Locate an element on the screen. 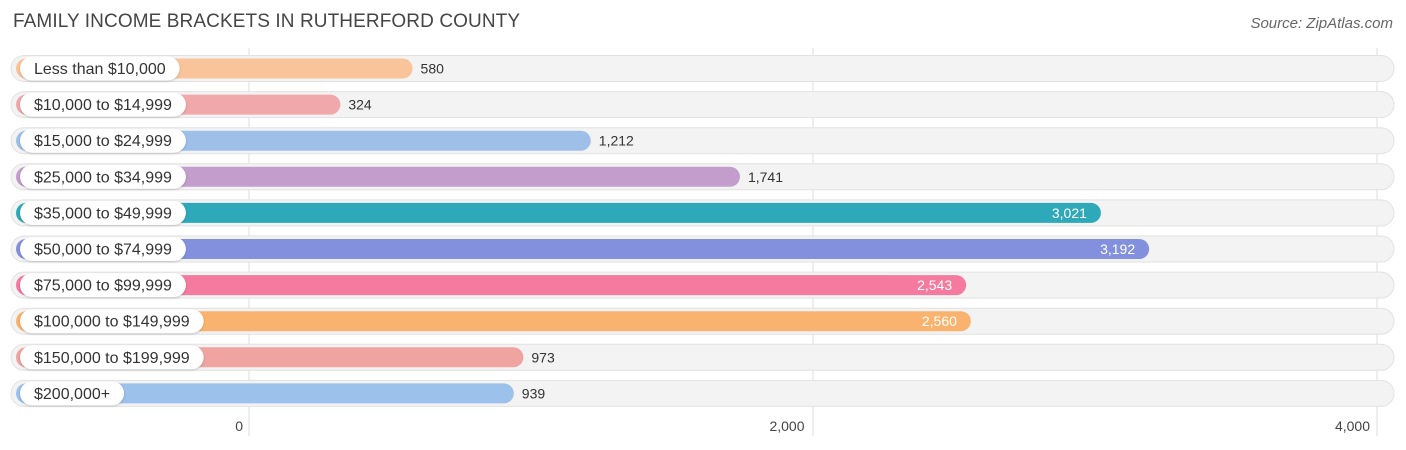  bar-row: $50,000 to $74,999 3,192 is located at coordinates (702, 249).